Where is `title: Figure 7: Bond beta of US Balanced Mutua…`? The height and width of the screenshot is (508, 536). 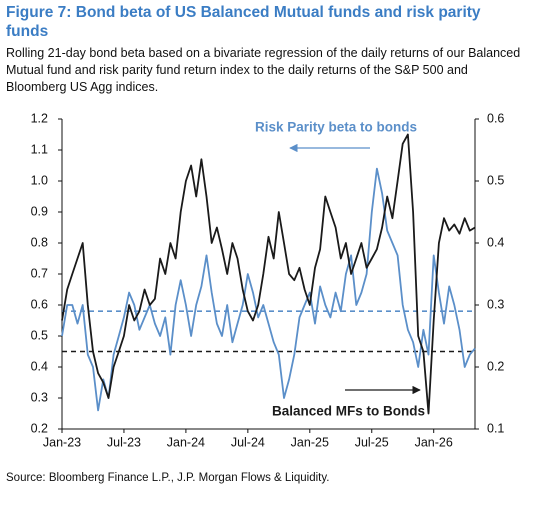 title: Figure 7: Bond beta of US Balanced Mutua… is located at coordinates (243, 22).